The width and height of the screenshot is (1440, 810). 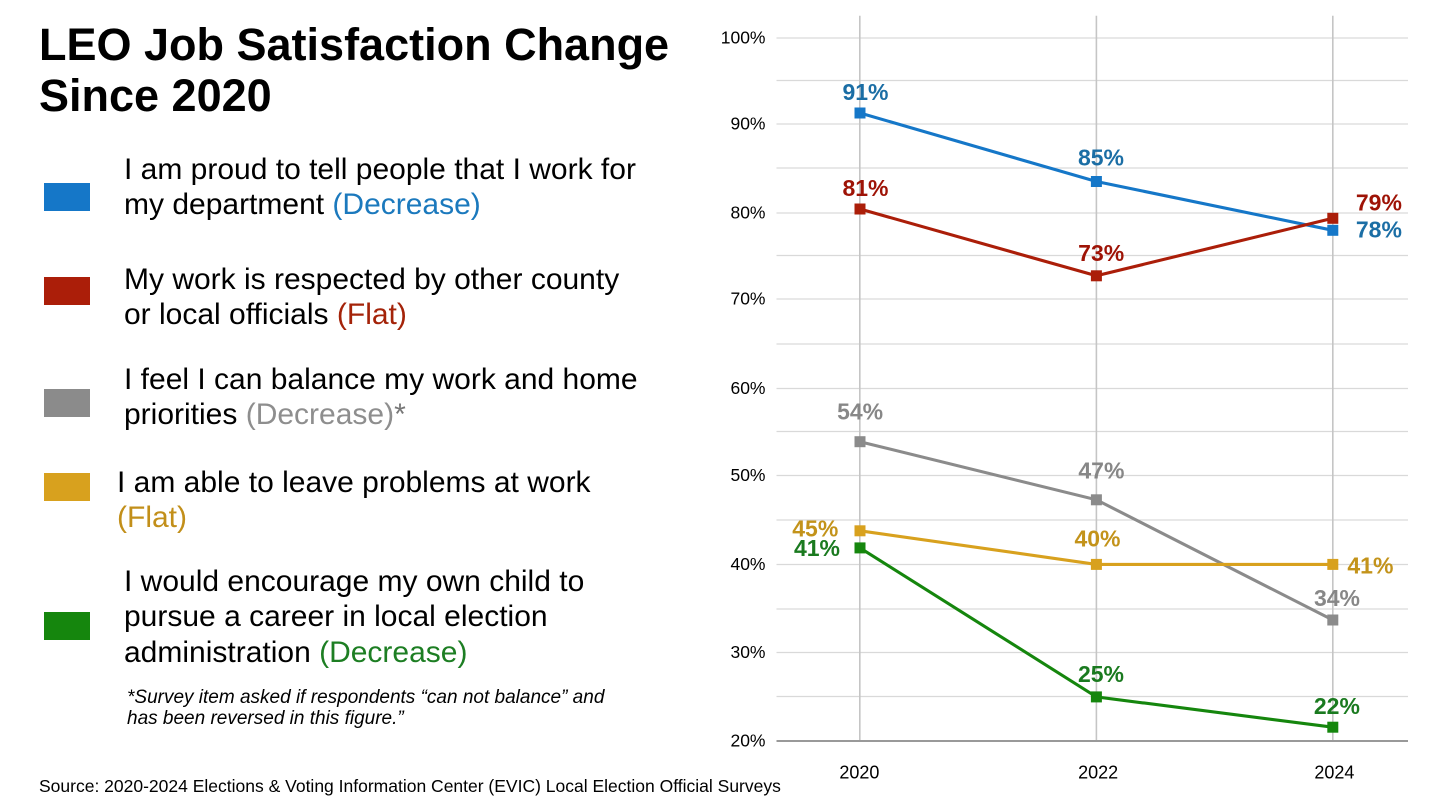 What do you see at coordinates (1101, 158) in the screenshot?
I see `svg-text: 85%` at bounding box center [1101, 158].